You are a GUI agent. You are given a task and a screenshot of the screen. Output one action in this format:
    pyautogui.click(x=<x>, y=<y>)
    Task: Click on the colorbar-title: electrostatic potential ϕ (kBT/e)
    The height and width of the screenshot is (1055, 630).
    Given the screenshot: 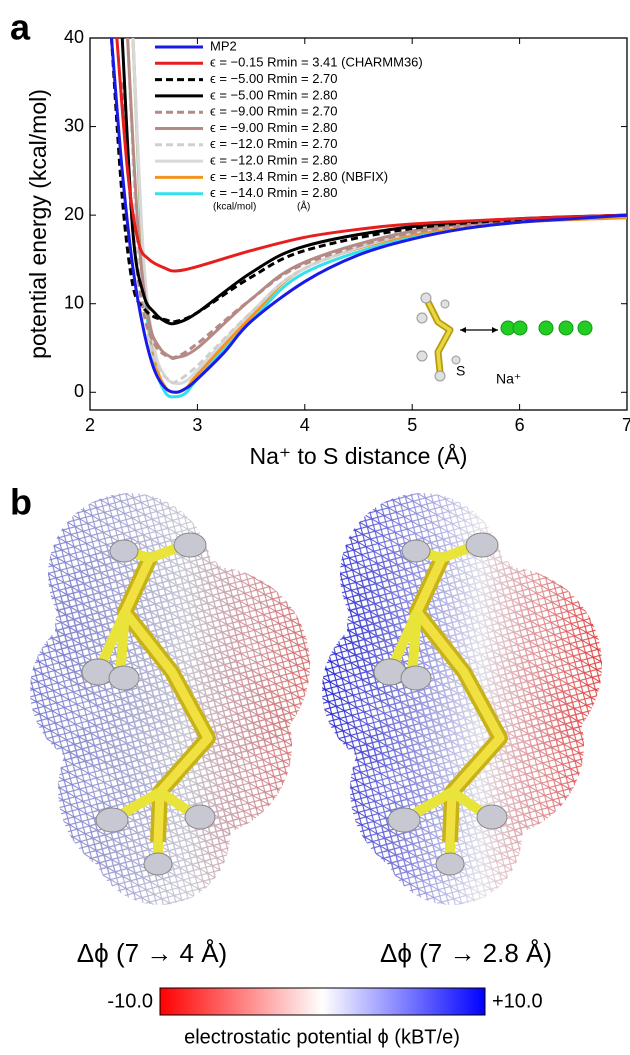 What is the action you would take?
    pyautogui.click(x=322, y=1037)
    